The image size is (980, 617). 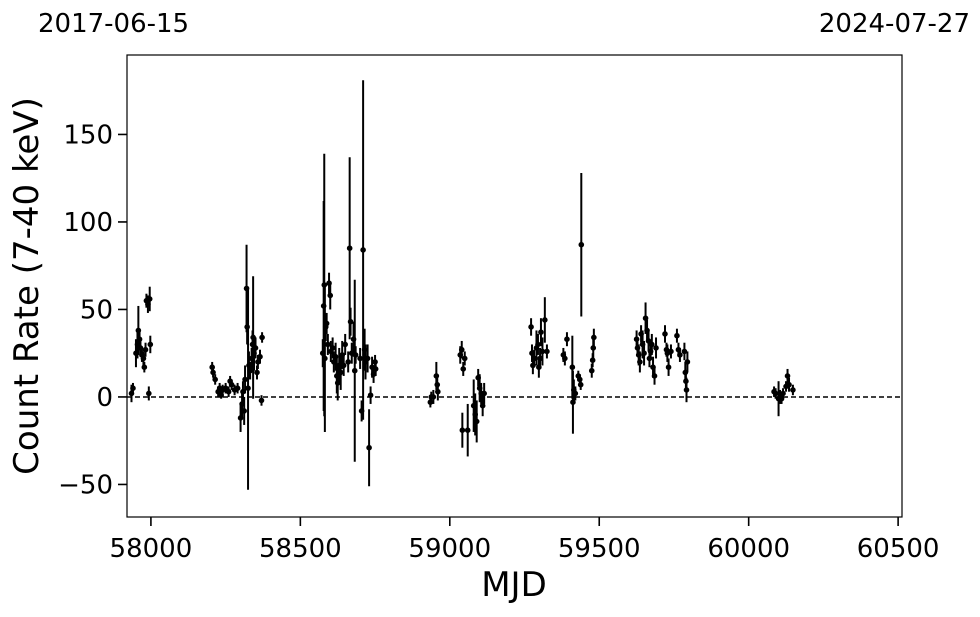 I want to click on x-tick-label: 58500, so click(x=300, y=549).